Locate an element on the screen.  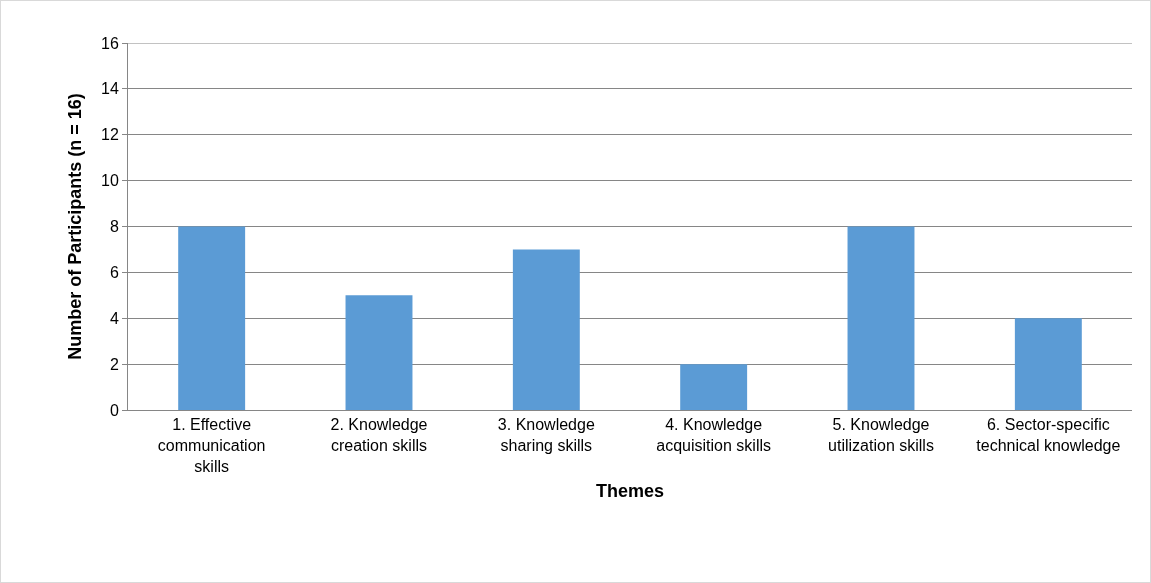
x-tick-label: 6. Sector-specific technical knowledge is located at coordinates (1048, 435).